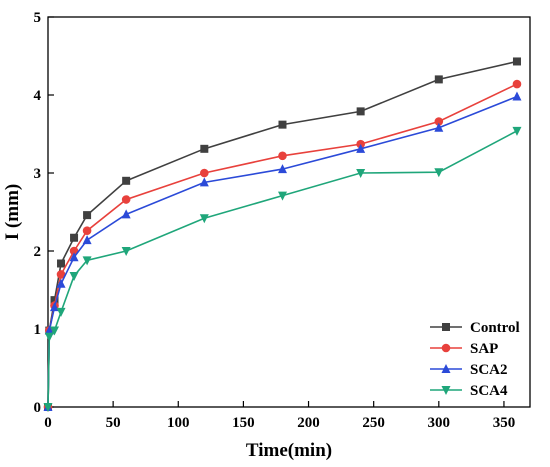  Describe the element at coordinates (48, 423) in the screenshot. I see `x-tick-label: 0` at that location.